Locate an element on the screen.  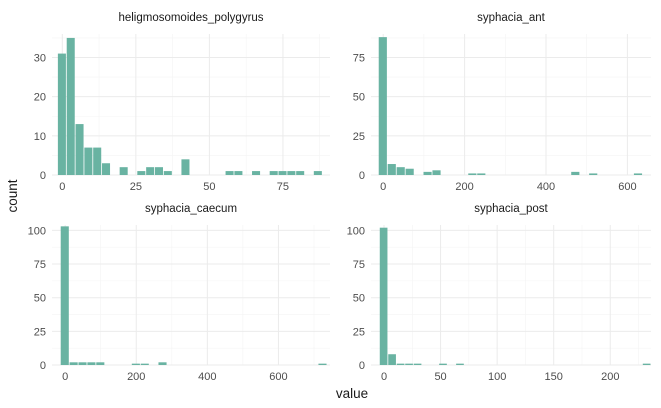
x-axis-title: value is located at coordinates (352, 393).